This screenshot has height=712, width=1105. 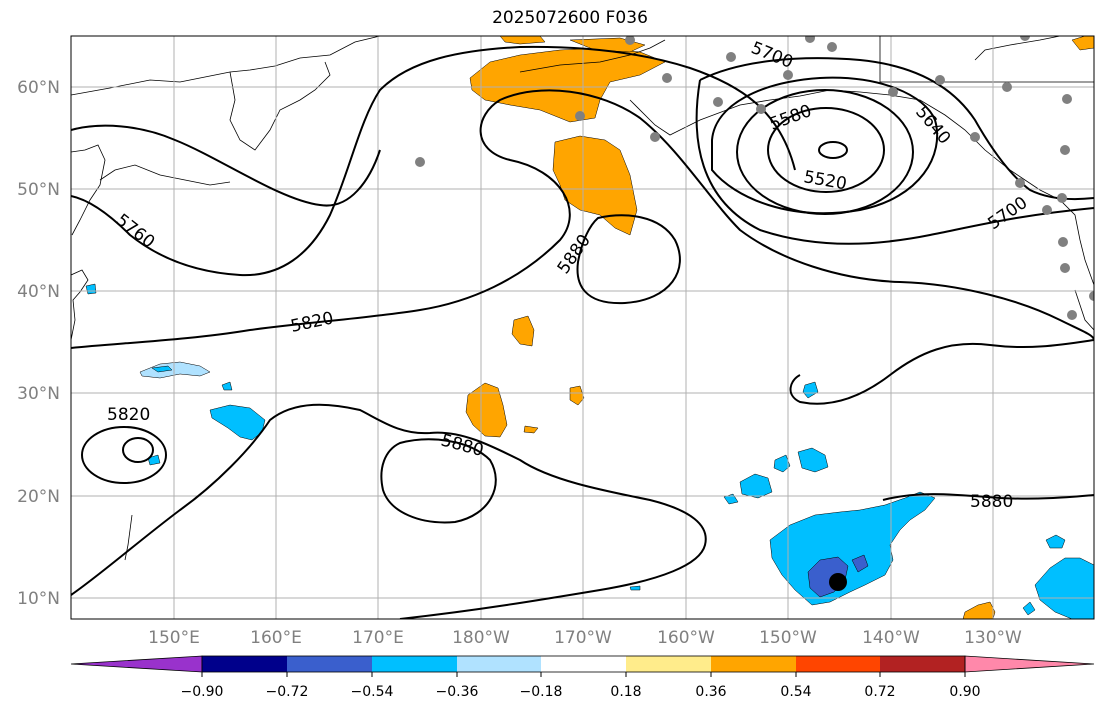 I want to click on lat-label: 50°N, so click(x=38, y=190).